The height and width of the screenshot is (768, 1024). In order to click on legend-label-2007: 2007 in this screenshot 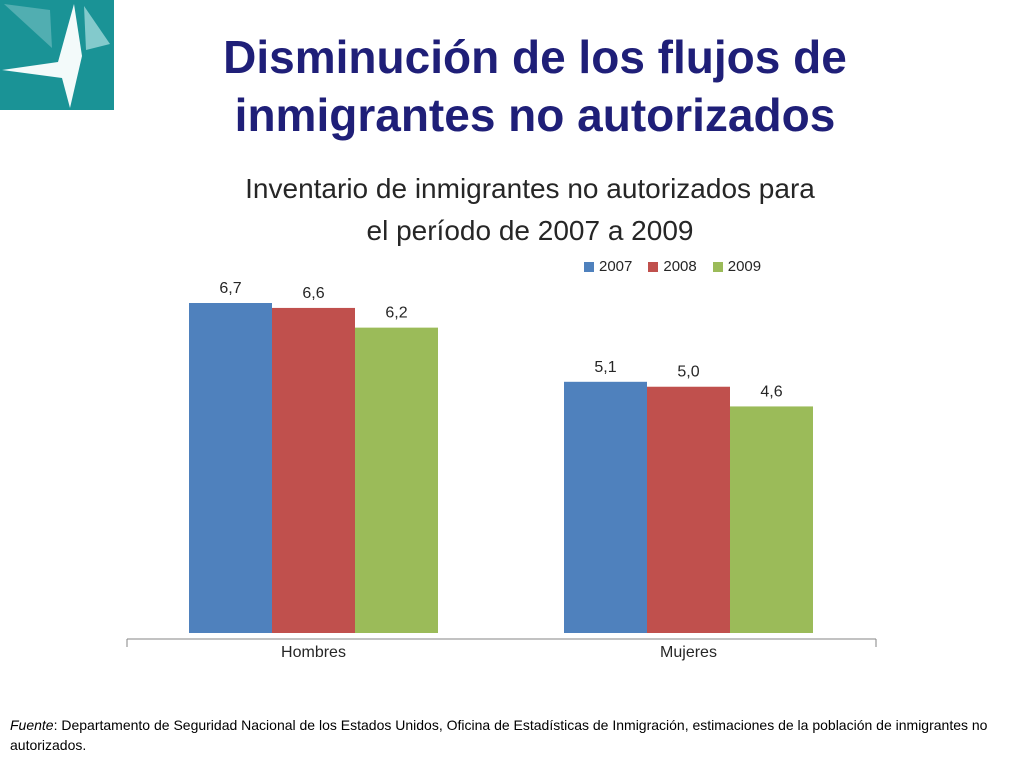, I will do `click(616, 266)`.